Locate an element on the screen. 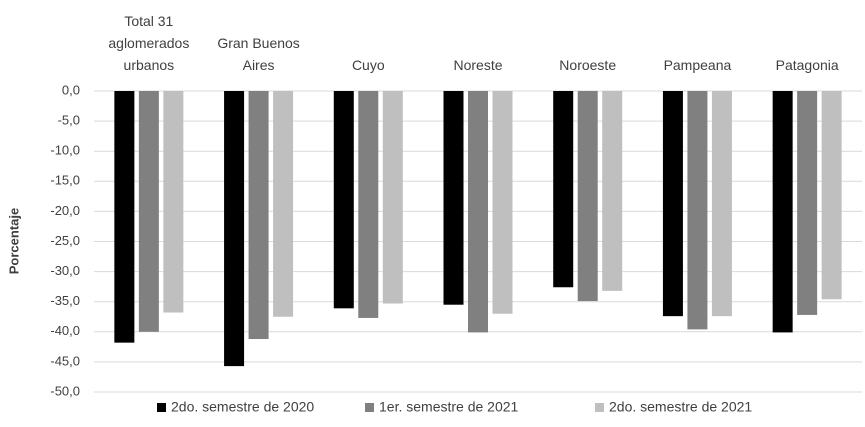 This screenshot has width=865, height=427. y-tick-label: -15,0 is located at coordinates (65, 180).